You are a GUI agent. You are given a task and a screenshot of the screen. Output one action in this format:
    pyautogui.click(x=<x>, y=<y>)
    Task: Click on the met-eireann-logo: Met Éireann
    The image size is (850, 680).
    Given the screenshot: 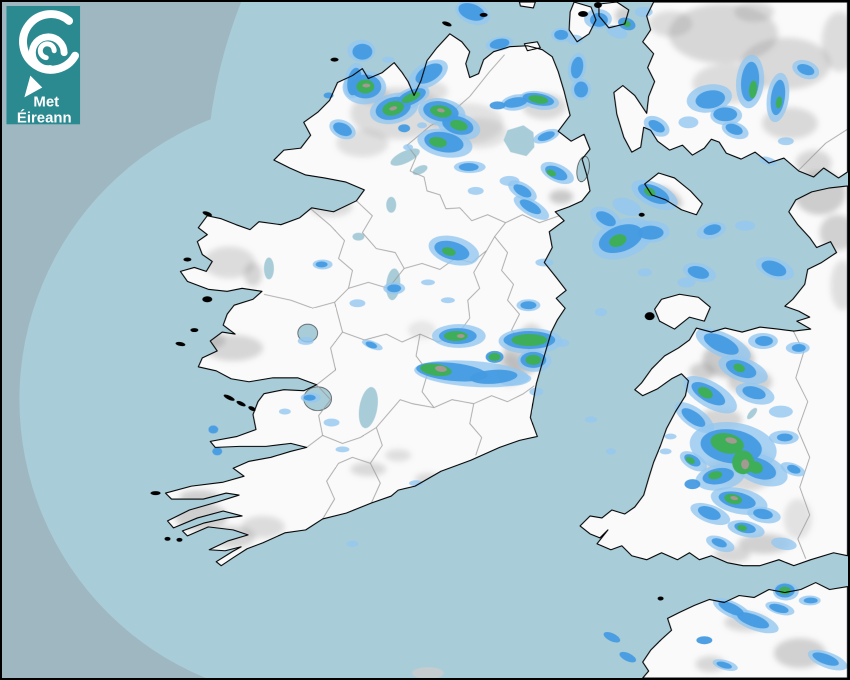 What is the action you would take?
    pyautogui.click(x=43, y=65)
    